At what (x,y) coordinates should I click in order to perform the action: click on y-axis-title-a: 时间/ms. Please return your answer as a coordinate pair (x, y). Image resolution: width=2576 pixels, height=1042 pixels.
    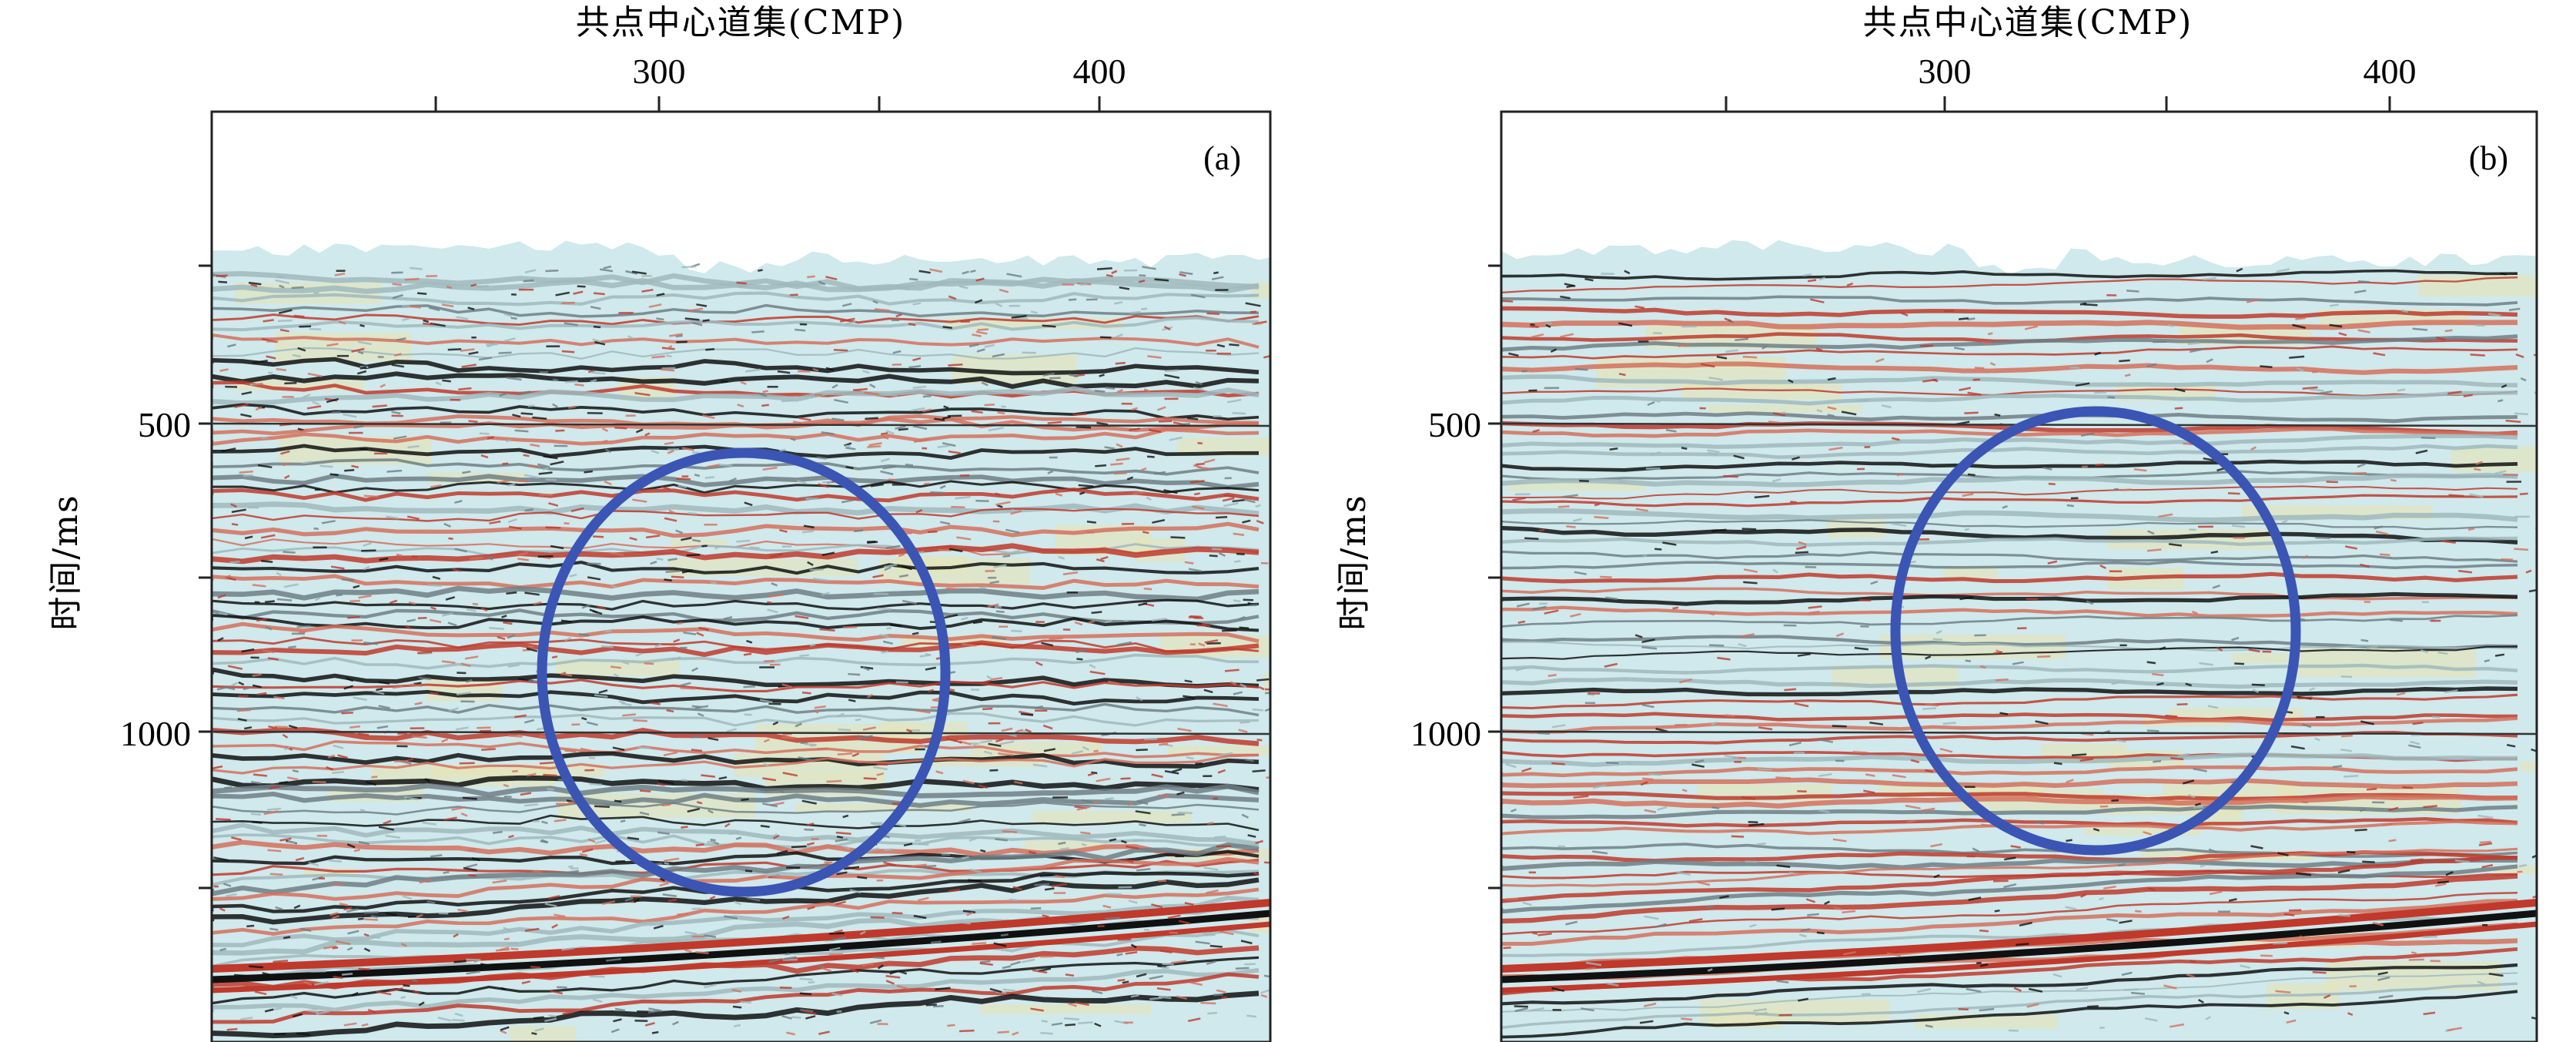
    Looking at the image, I should click on (65, 562).